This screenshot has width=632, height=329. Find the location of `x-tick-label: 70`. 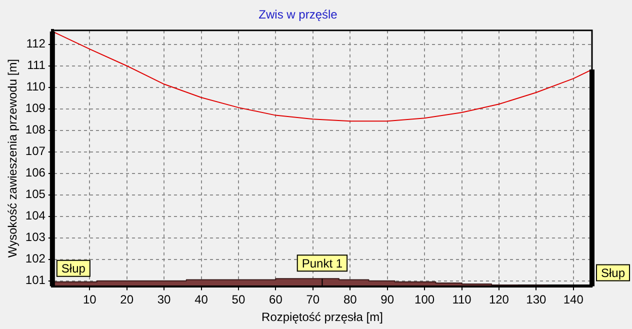

x-tick-label: 70 is located at coordinates (313, 299).